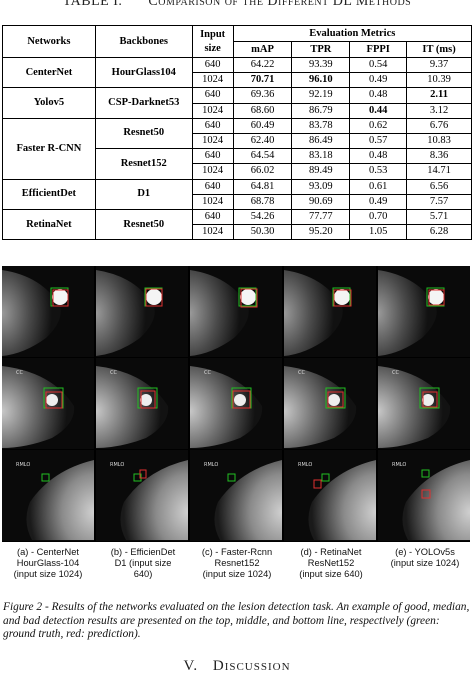 This screenshot has height=675, width=474. What do you see at coordinates (237, 552) in the screenshot?
I see `caption-line: (c) - Faster-Rcnn` at bounding box center [237, 552].